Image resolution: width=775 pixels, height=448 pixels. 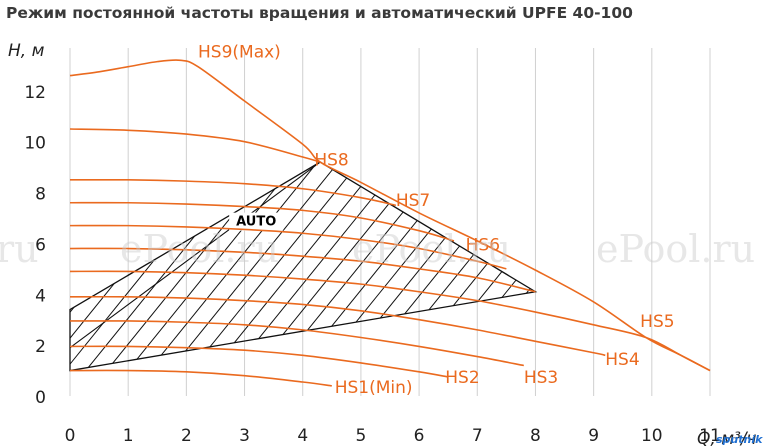 I want to click on y-tick-label: 12, so click(x=35, y=93).